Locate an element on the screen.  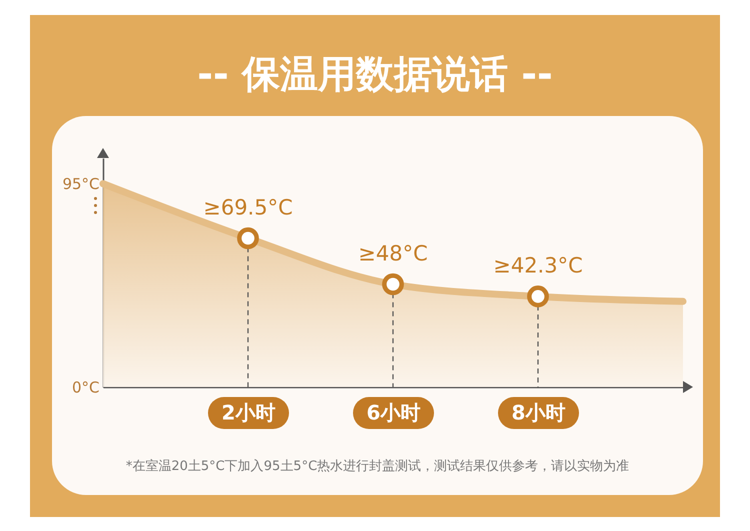
chart-title: -- 保温用数据说话 -- is located at coordinates (375, 74).